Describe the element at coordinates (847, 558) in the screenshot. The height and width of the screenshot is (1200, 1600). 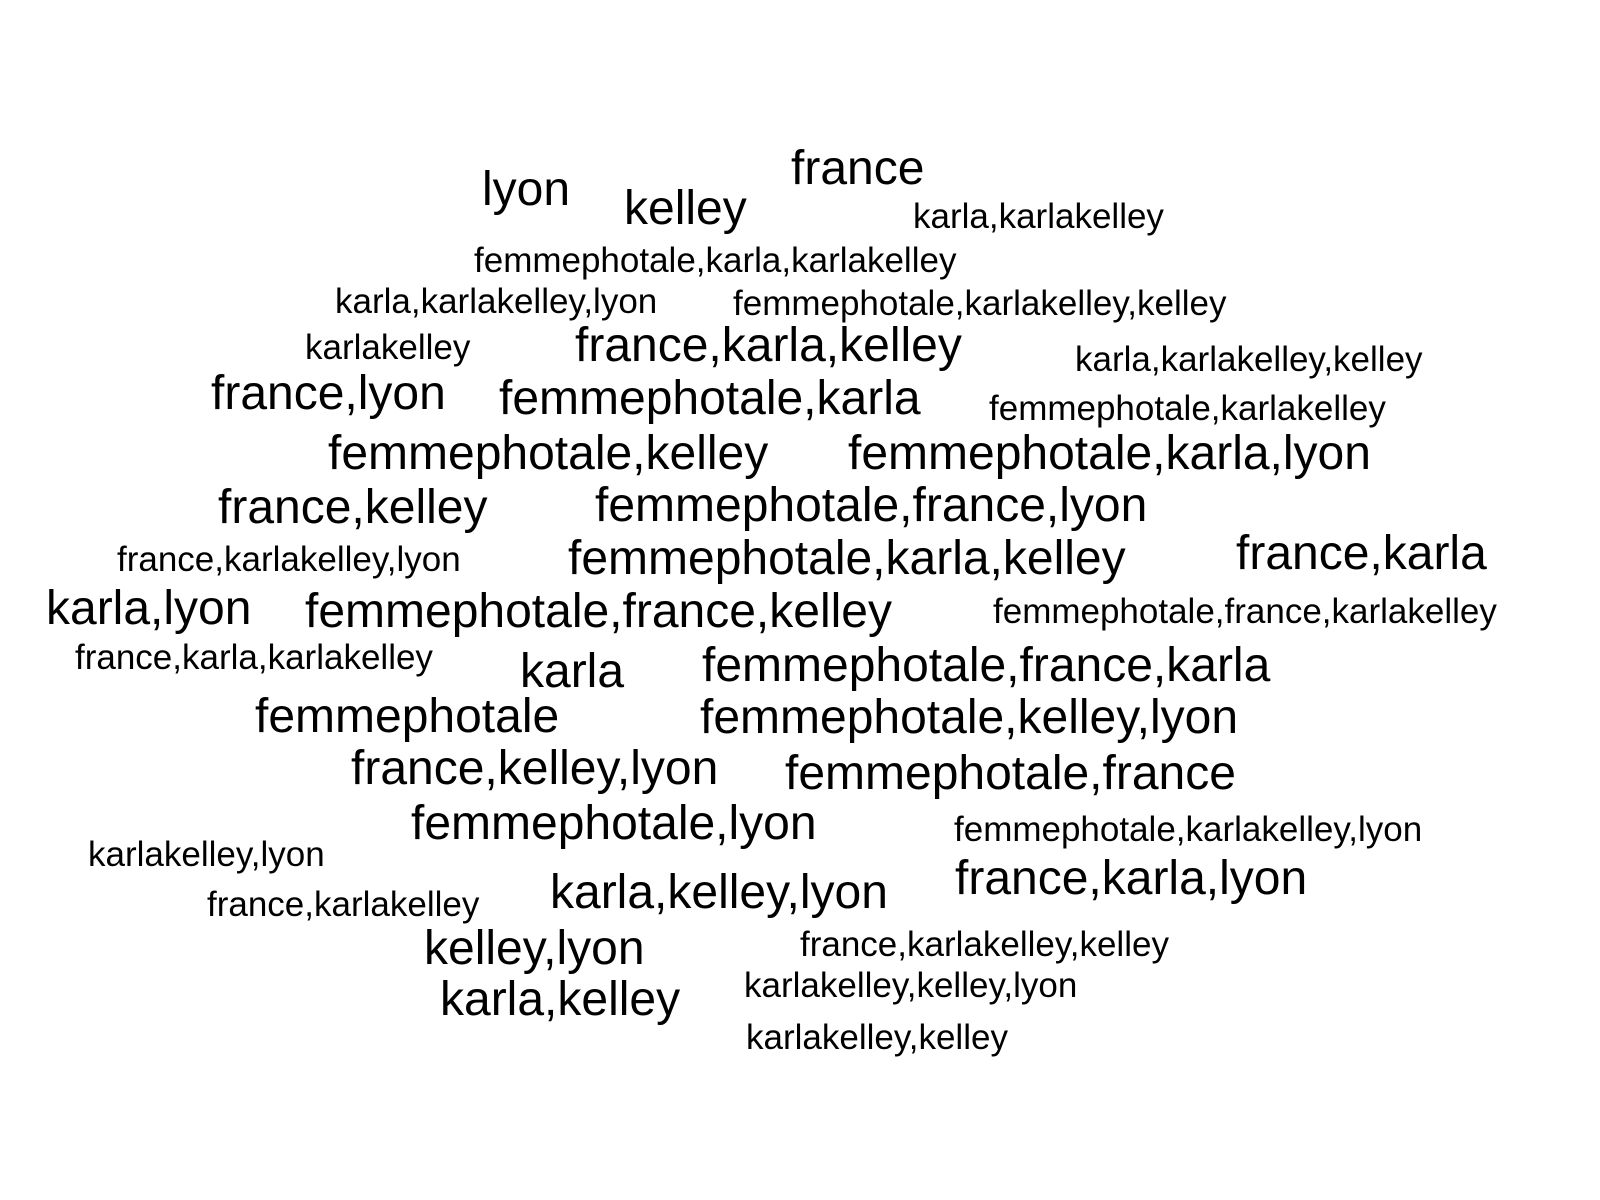
I see `cloud-word: femmephotale,karla,kelley` at that location.